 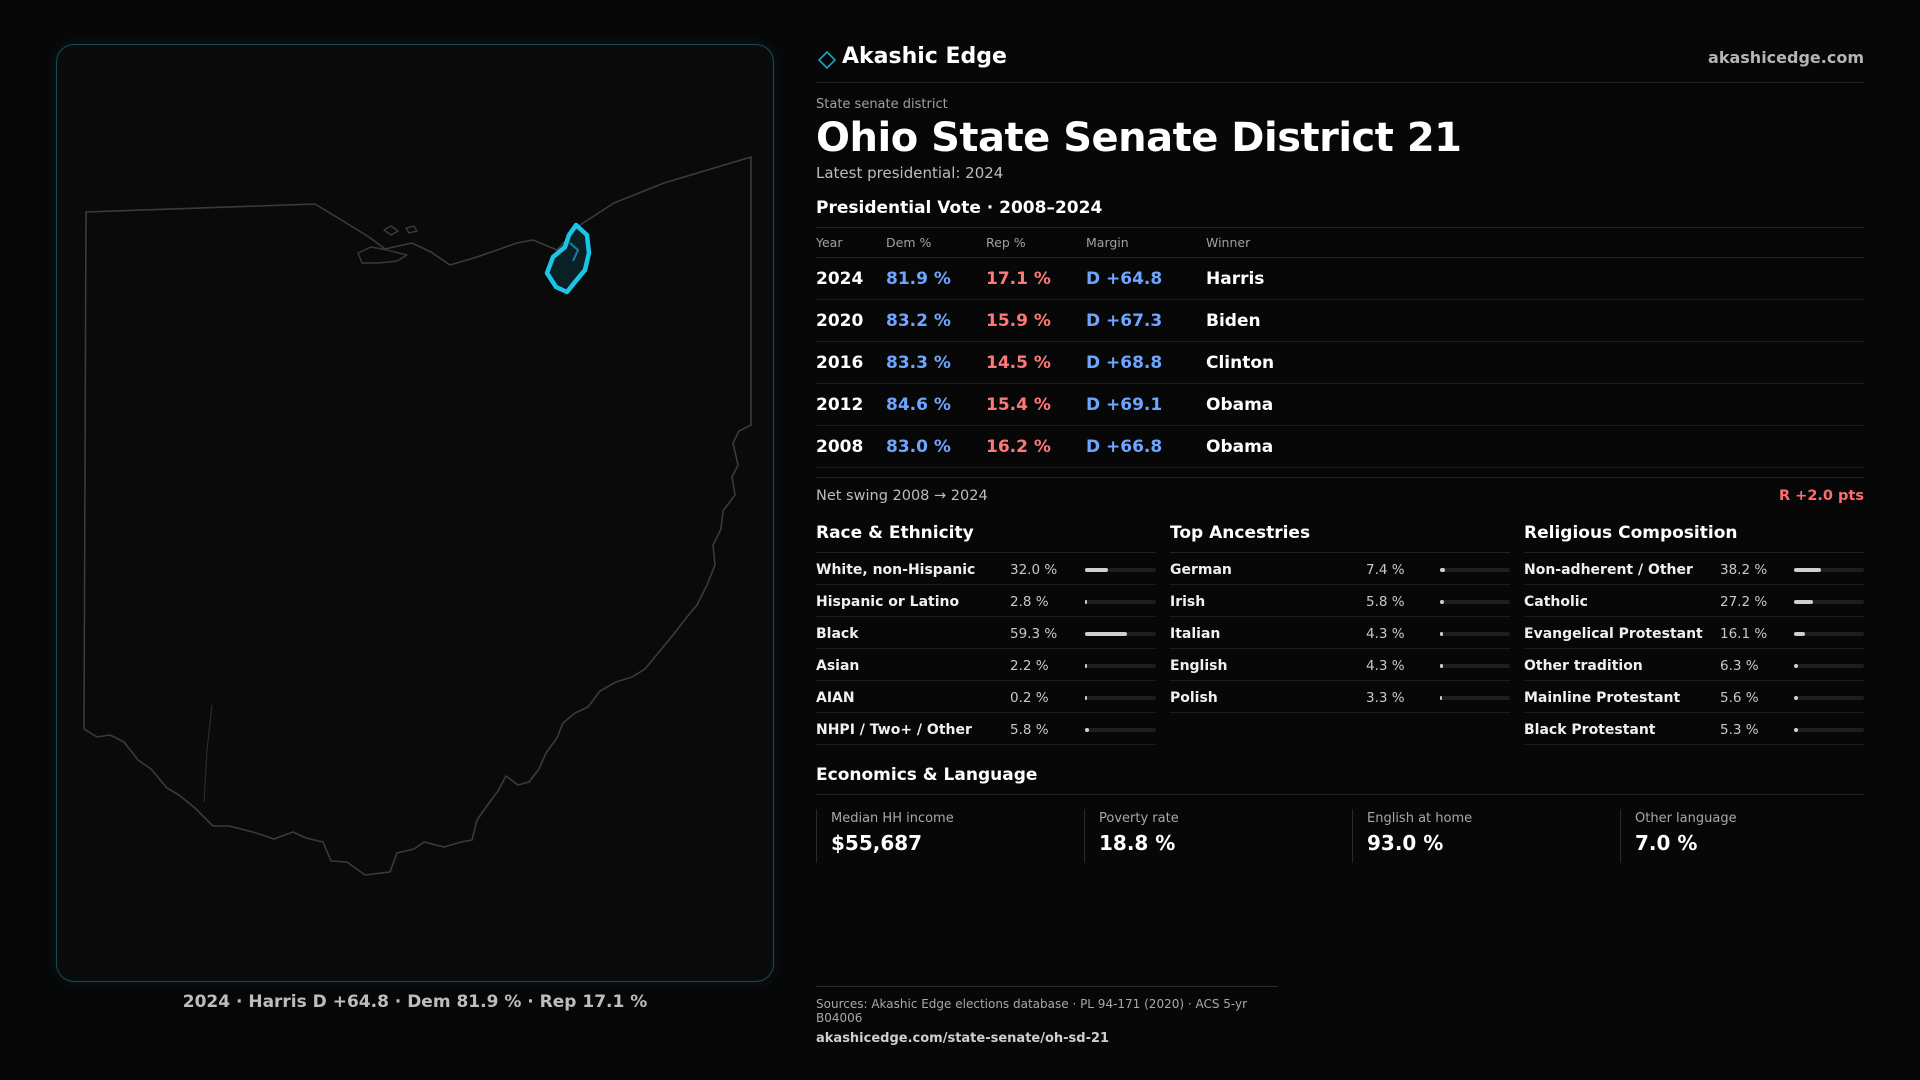 What do you see at coordinates (1340, 61) in the screenshot?
I see `brand-header: Akashic Edge akashicedge.com` at bounding box center [1340, 61].